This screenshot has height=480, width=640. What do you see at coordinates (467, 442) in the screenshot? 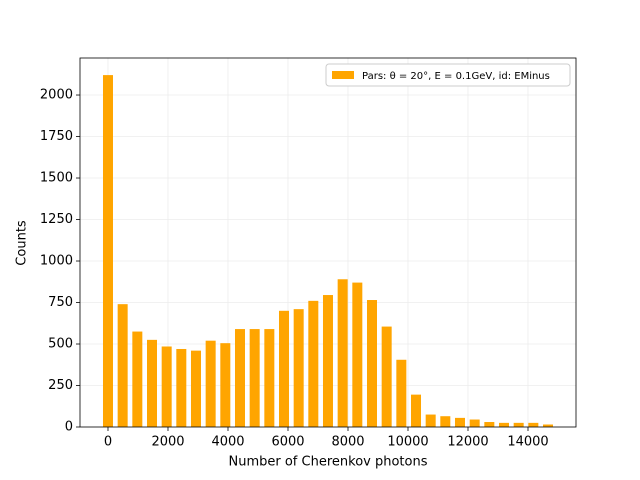
I see `x-tick-label: 12000` at bounding box center [467, 442].